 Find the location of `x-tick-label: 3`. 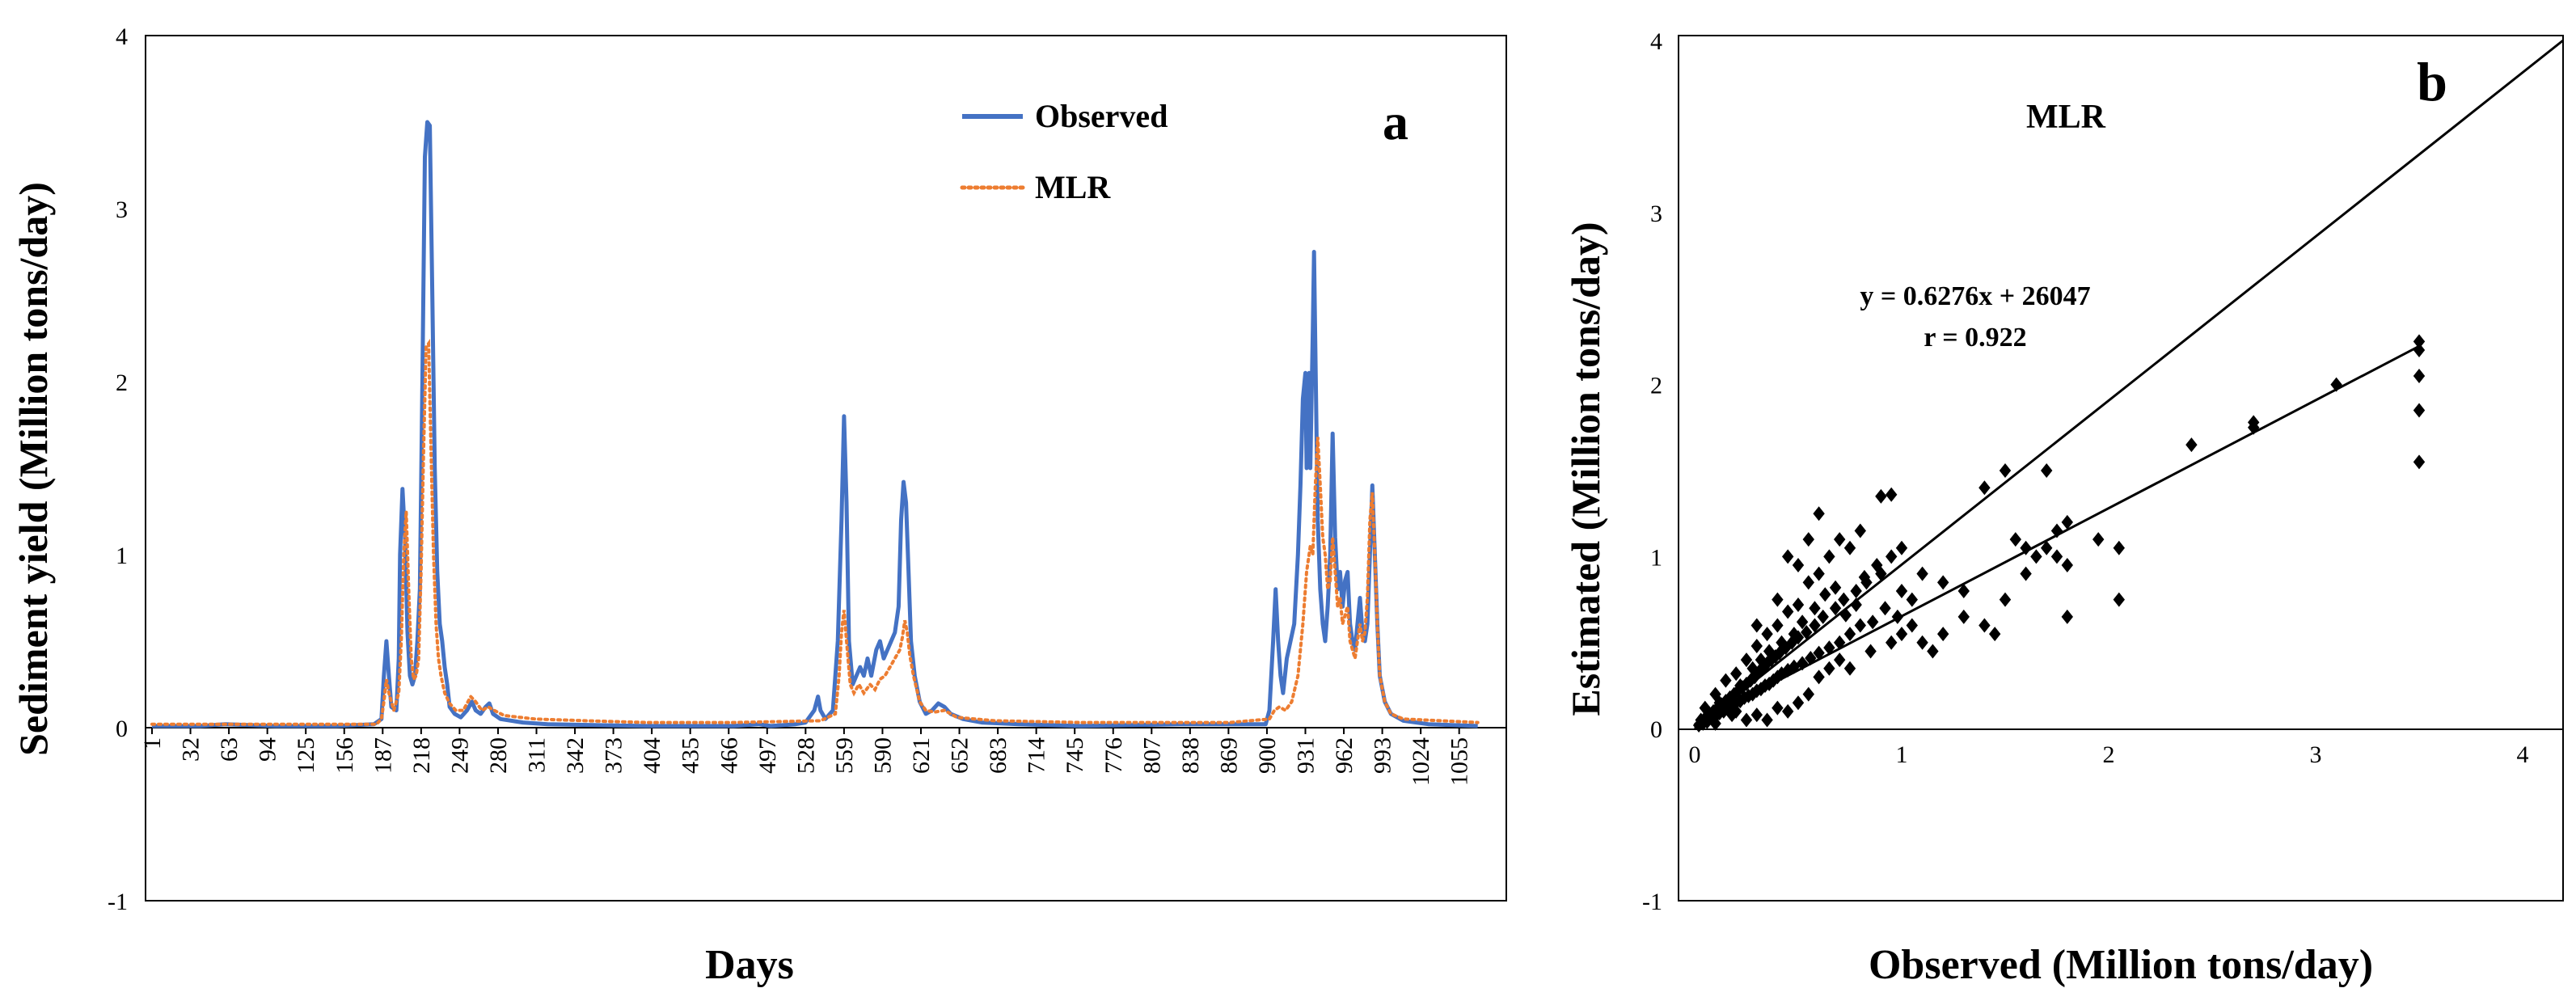

x-tick-label: 3 is located at coordinates (2316, 755).